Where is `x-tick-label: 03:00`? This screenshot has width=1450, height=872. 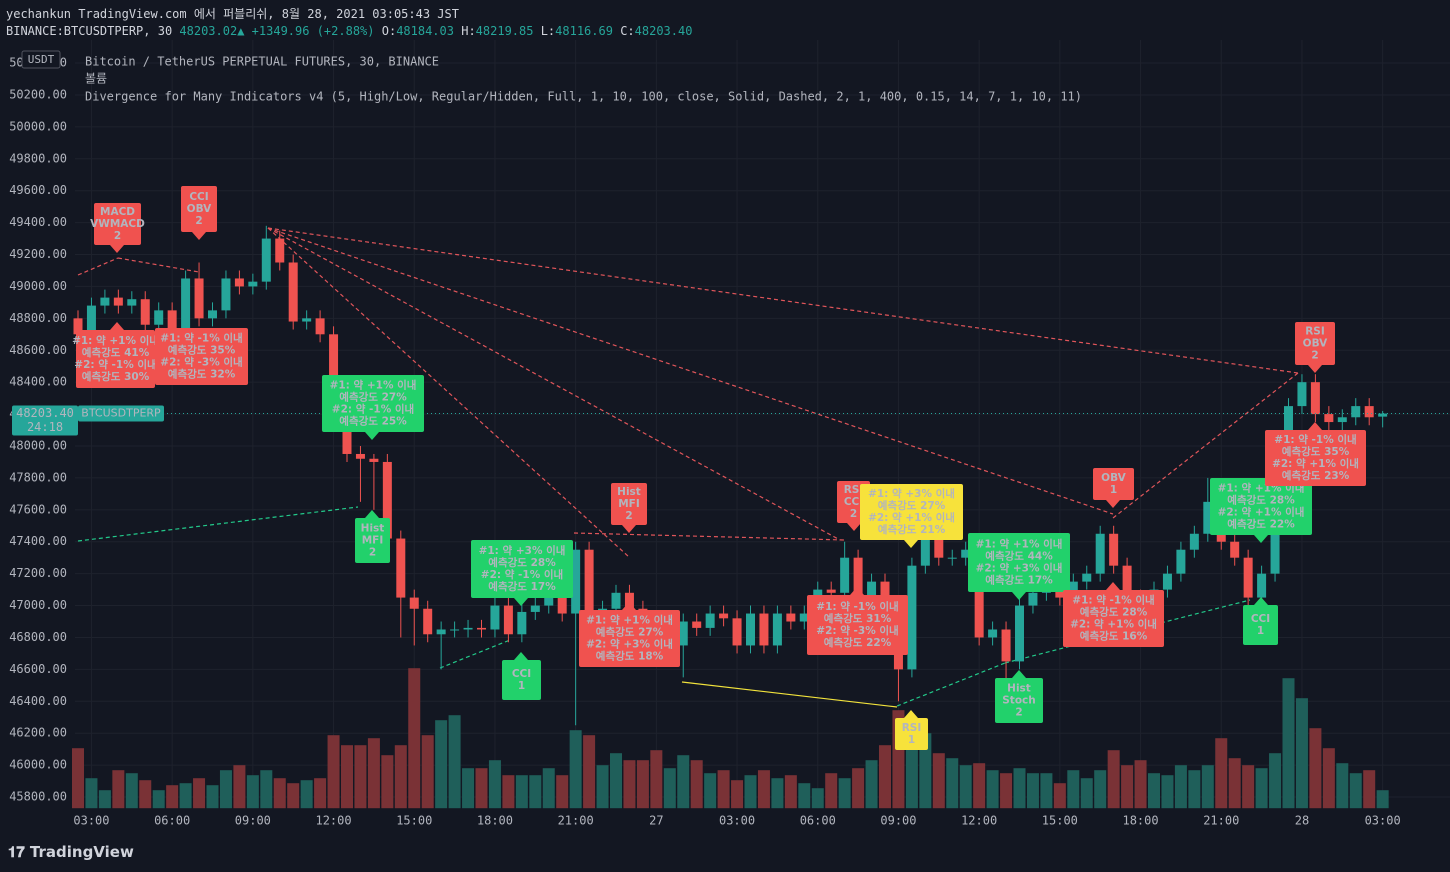
x-tick-label: 03:00 is located at coordinates (737, 821).